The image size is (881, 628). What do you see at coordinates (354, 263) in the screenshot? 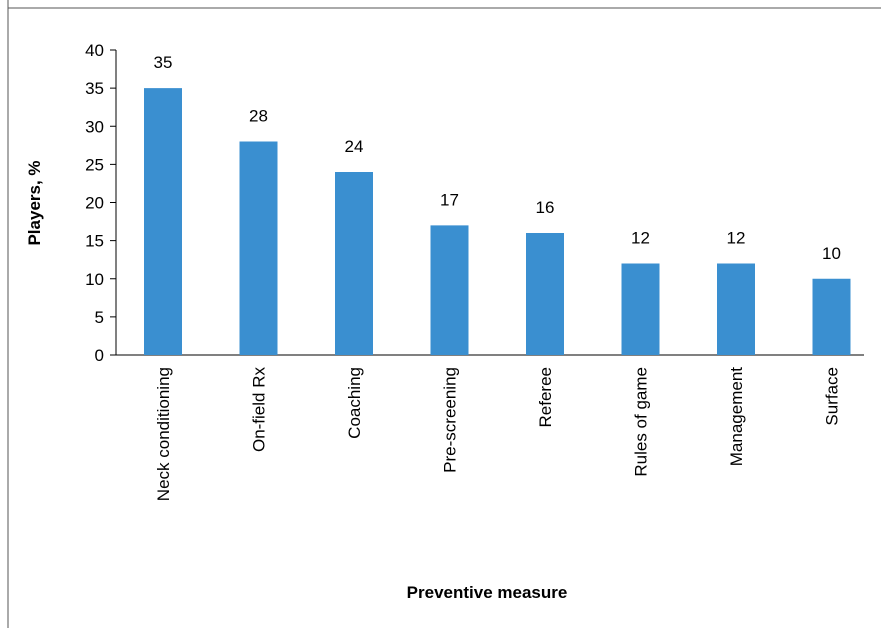
I see `bar-coaching` at bounding box center [354, 263].